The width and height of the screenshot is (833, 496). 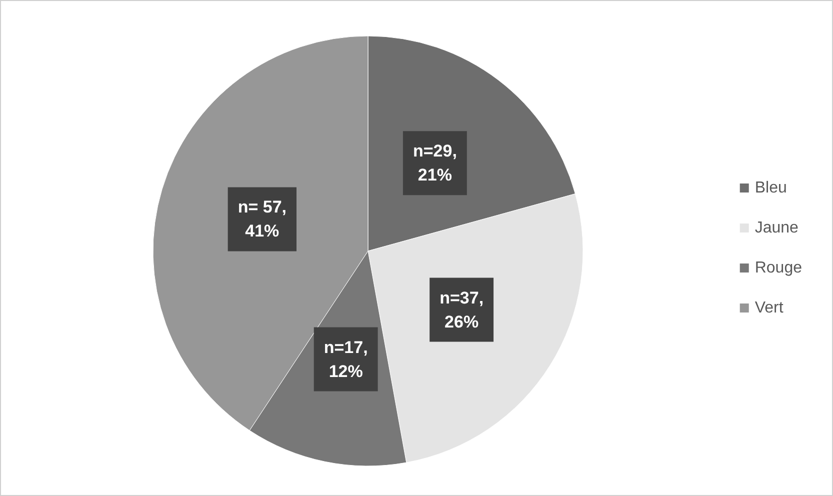 What do you see at coordinates (769, 308) in the screenshot?
I see `legend-label: Vert` at bounding box center [769, 308].